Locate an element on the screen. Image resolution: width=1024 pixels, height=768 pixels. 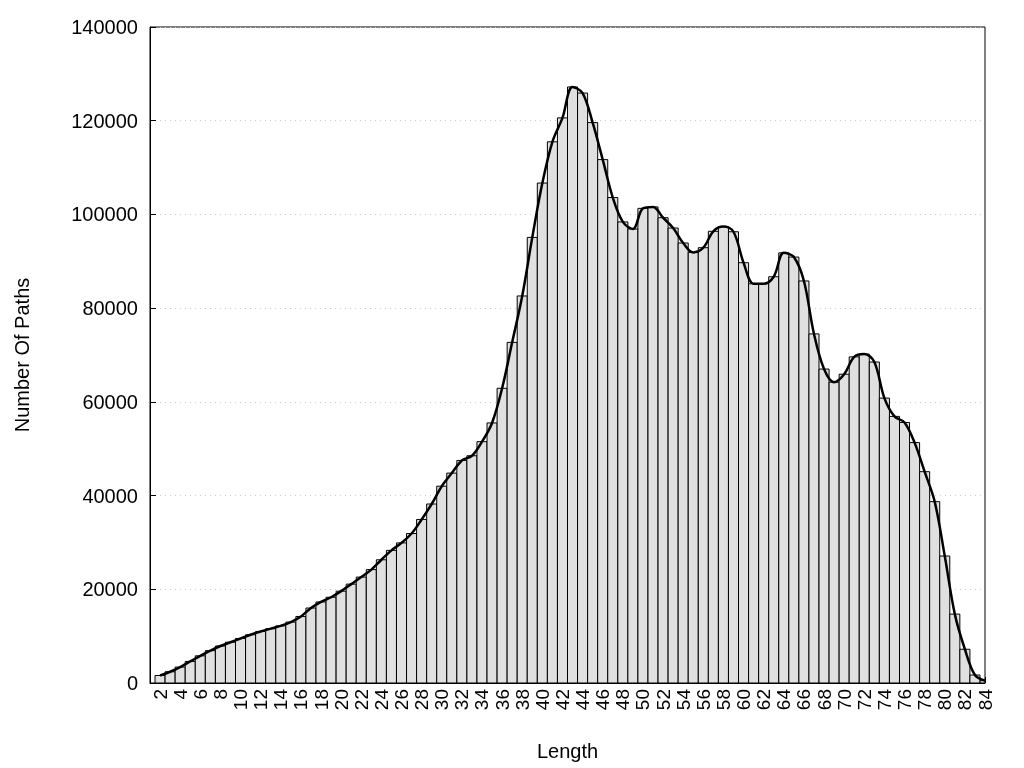
x-tick-label: 54 is located at coordinates (683, 699).